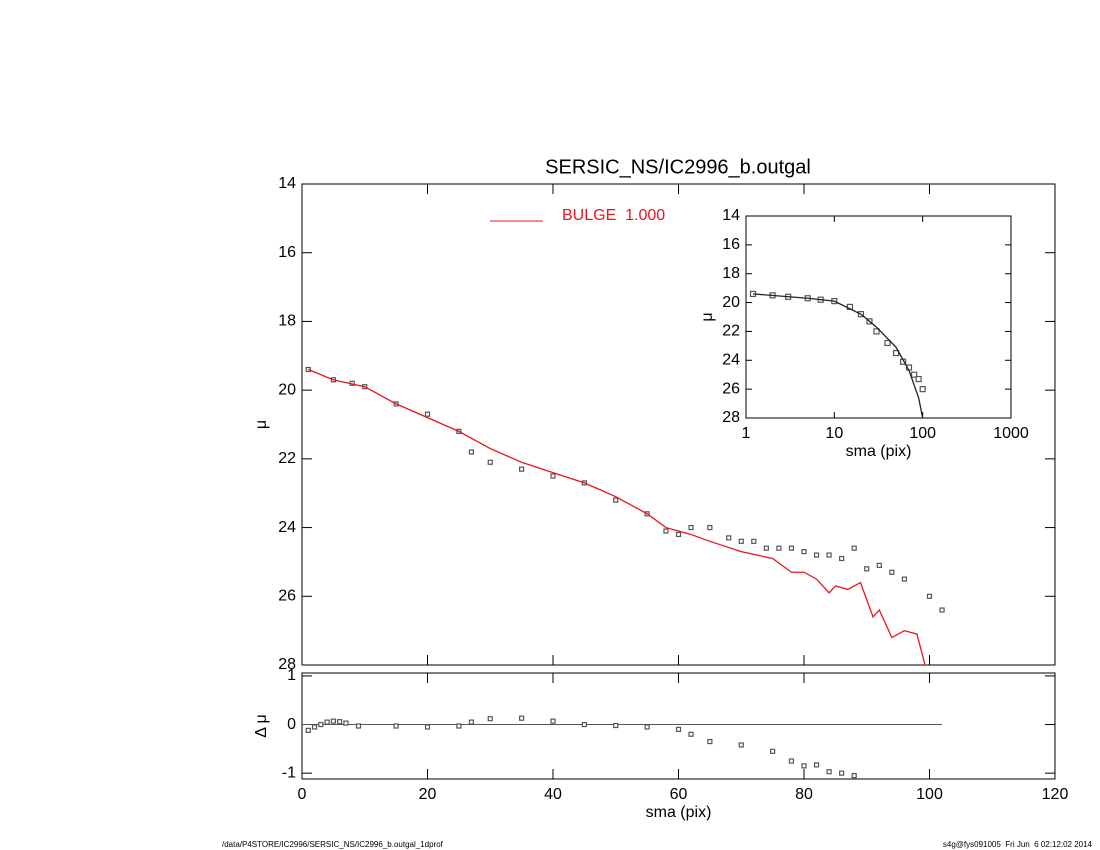  Describe the element at coordinates (1011, 433) in the screenshot. I see `x-tick-label: 1000` at that location.